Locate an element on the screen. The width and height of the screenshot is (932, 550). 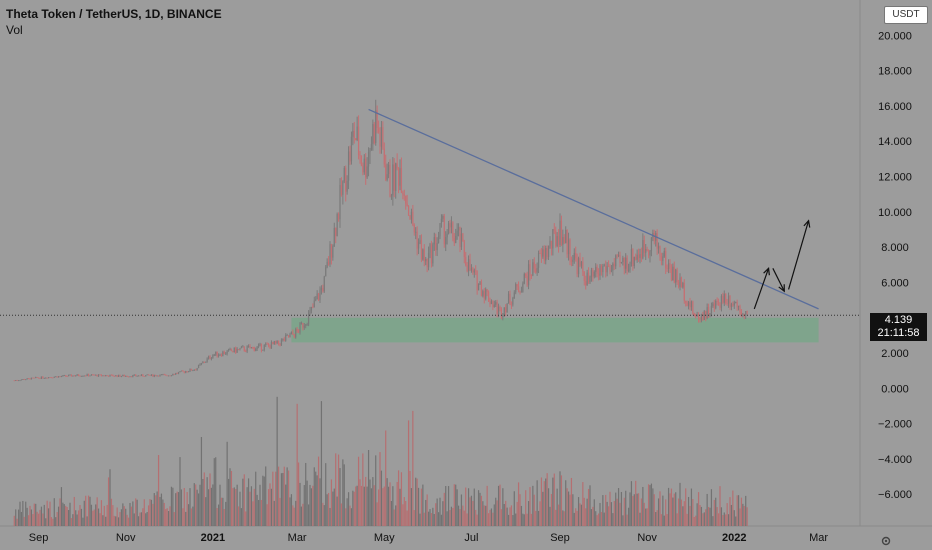
currency-badge: USDT is located at coordinates (906, 15).